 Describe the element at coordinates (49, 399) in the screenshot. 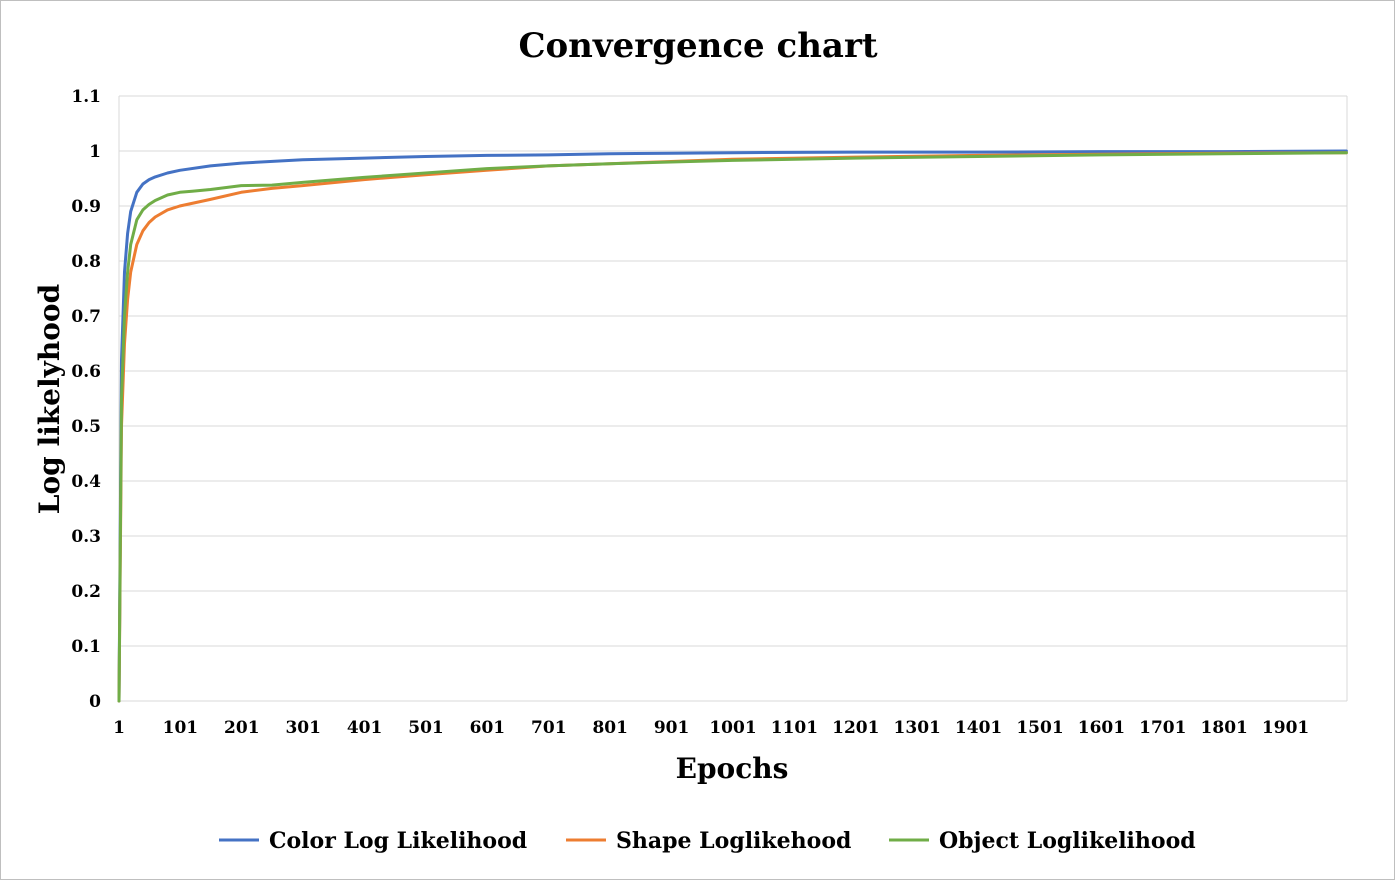

I see `y-axis-title: Log likelyhood` at that location.